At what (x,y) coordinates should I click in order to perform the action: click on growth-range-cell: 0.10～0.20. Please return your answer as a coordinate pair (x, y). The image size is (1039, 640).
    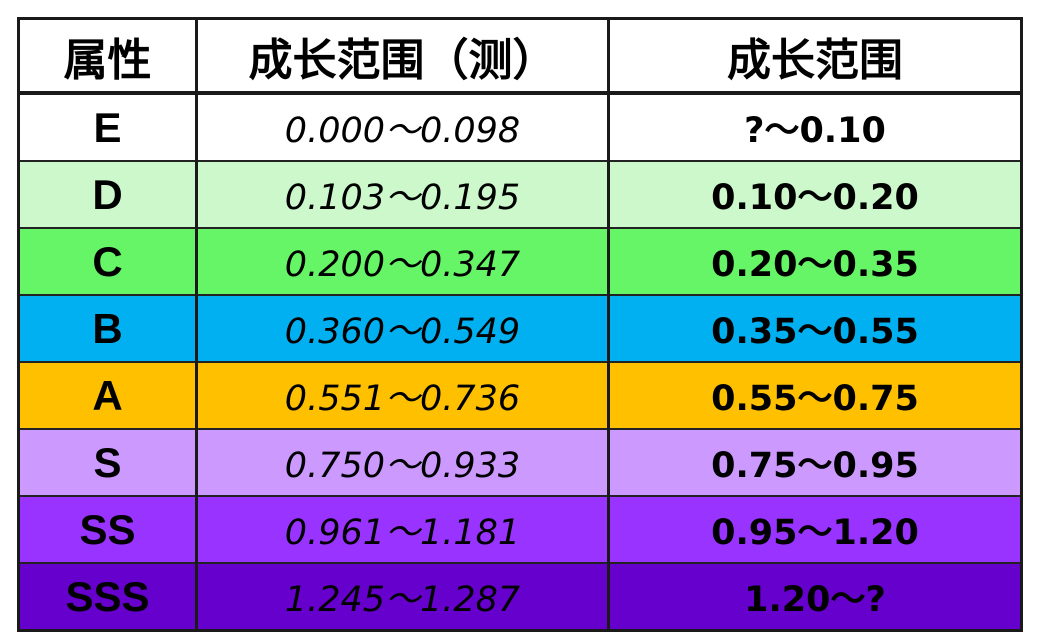
    Looking at the image, I should click on (815, 195).